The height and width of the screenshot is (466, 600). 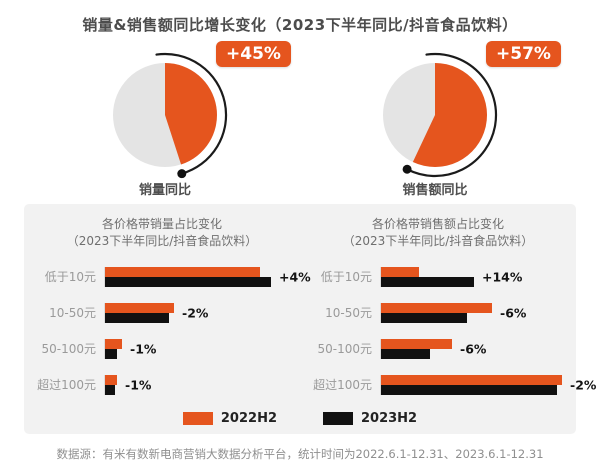 I want to click on donut-label-volume: 销量同比, so click(x=164, y=190).